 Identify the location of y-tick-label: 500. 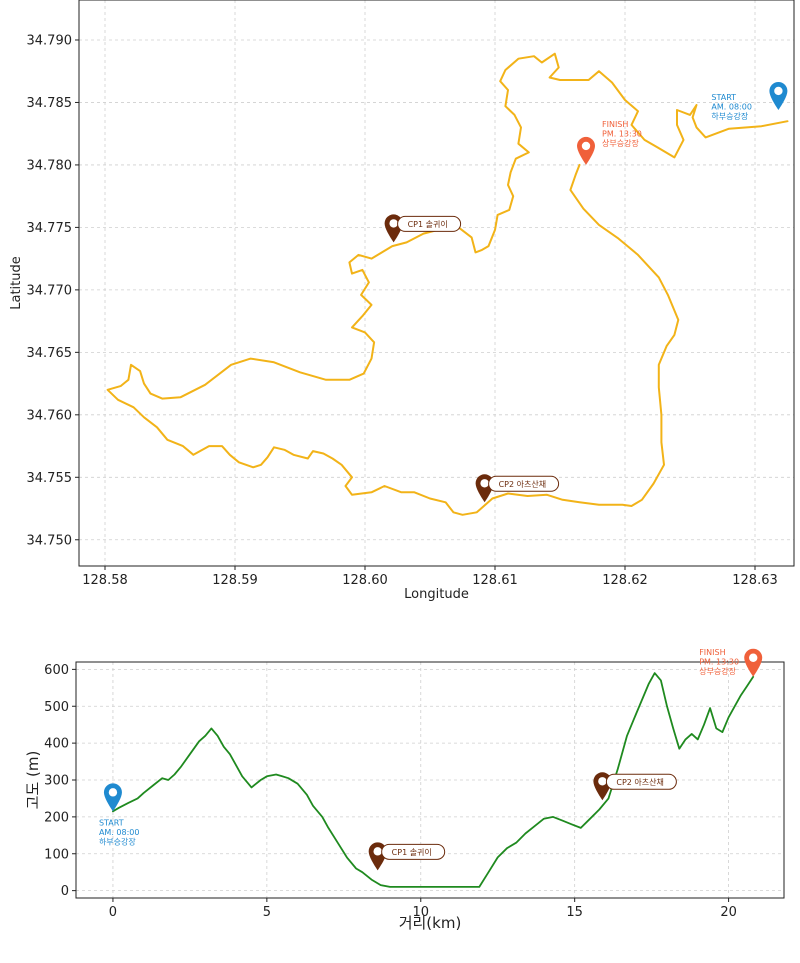
(56, 707).